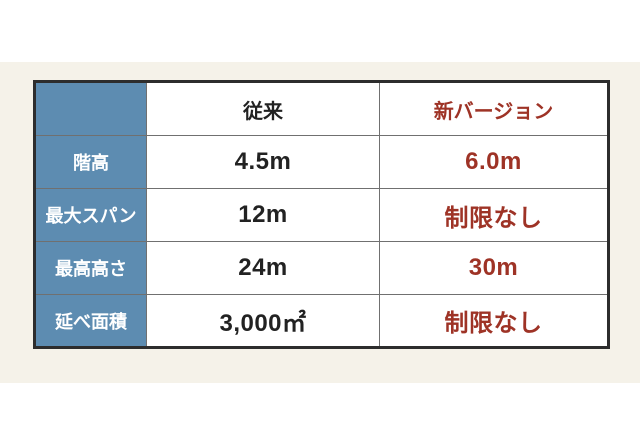 The image size is (640, 446). What do you see at coordinates (494, 162) in the screenshot?
I see `value-new-floor-height: 6.0m` at bounding box center [494, 162].